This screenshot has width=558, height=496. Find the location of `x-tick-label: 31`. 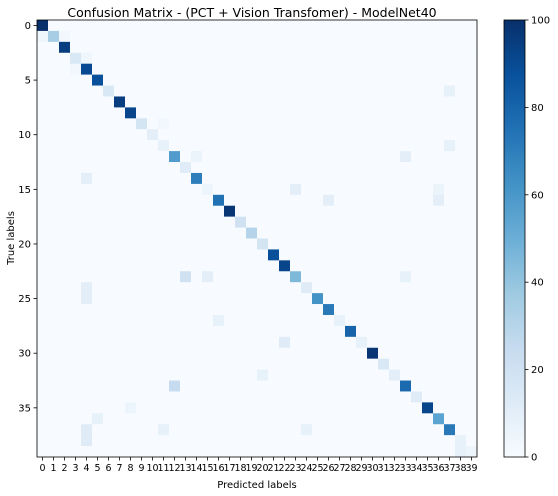

x-tick-label: 31 is located at coordinates (383, 468).